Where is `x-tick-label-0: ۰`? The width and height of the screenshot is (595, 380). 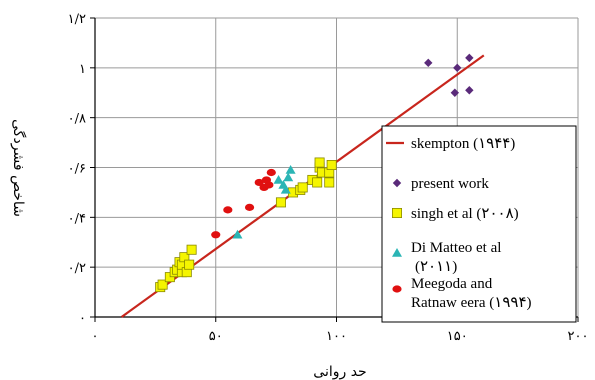
x-tick-label-0: ۰ is located at coordinates (95, 336).